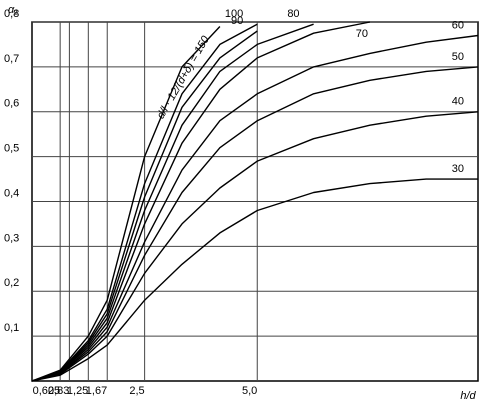 The width and height of the screenshot is (488, 413). Describe the element at coordinates (11, 104) in the screenshot. I see `y-tick-label: 0,6` at that location.